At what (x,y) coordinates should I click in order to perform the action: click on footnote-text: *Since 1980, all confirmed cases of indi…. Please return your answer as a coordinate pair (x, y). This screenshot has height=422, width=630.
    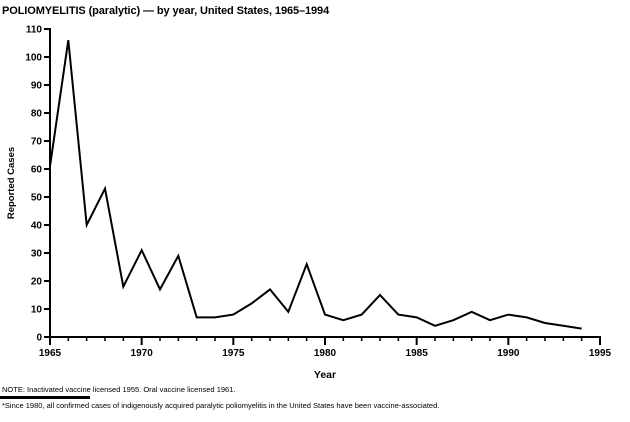
    Looking at the image, I should click on (221, 405).